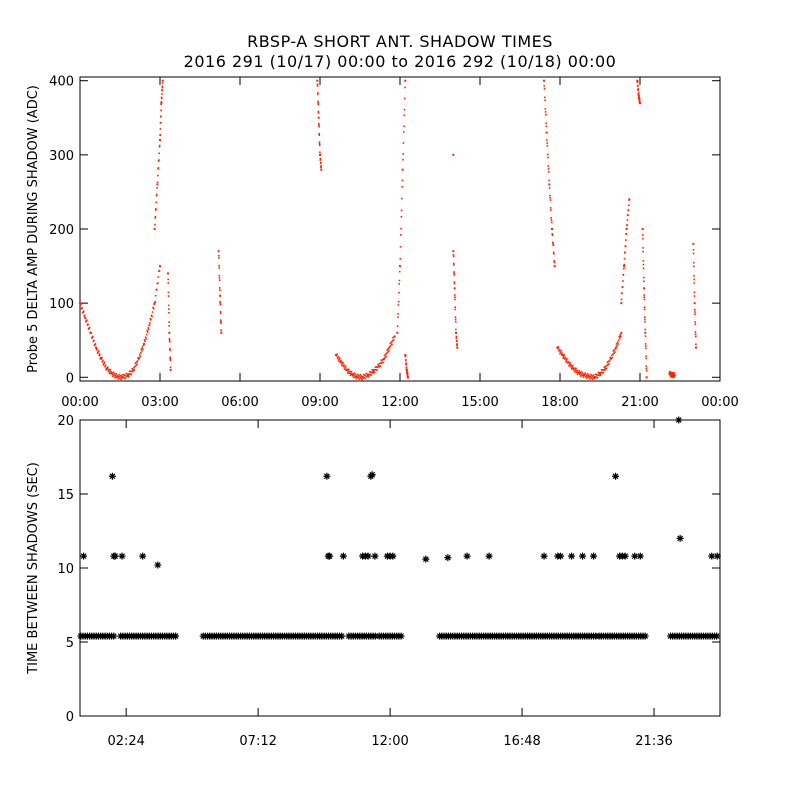 The image size is (800, 800). Describe the element at coordinates (61, 304) in the screenshot. I see `y-tick-label: 100` at that location.